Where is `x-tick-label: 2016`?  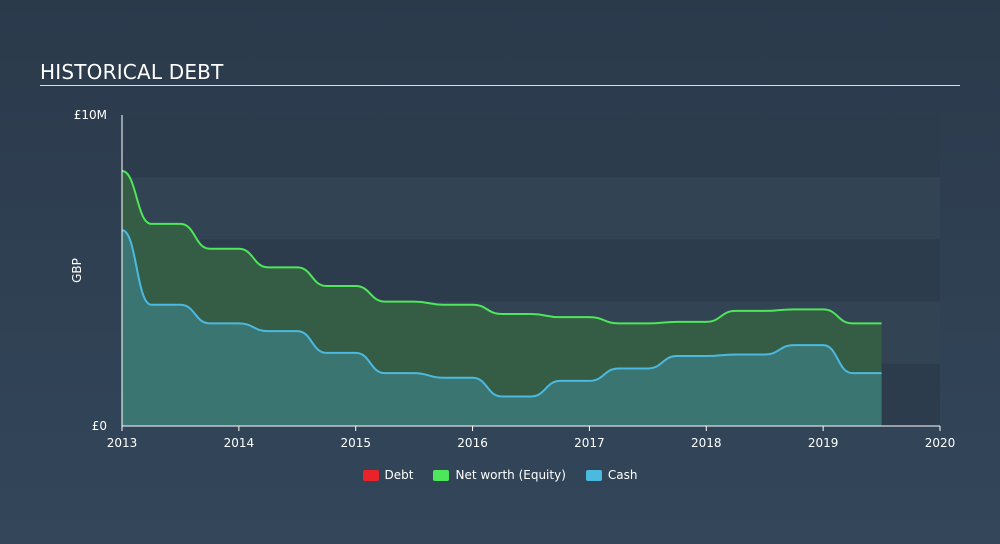 x-tick-label: 2016 is located at coordinates (472, 443).